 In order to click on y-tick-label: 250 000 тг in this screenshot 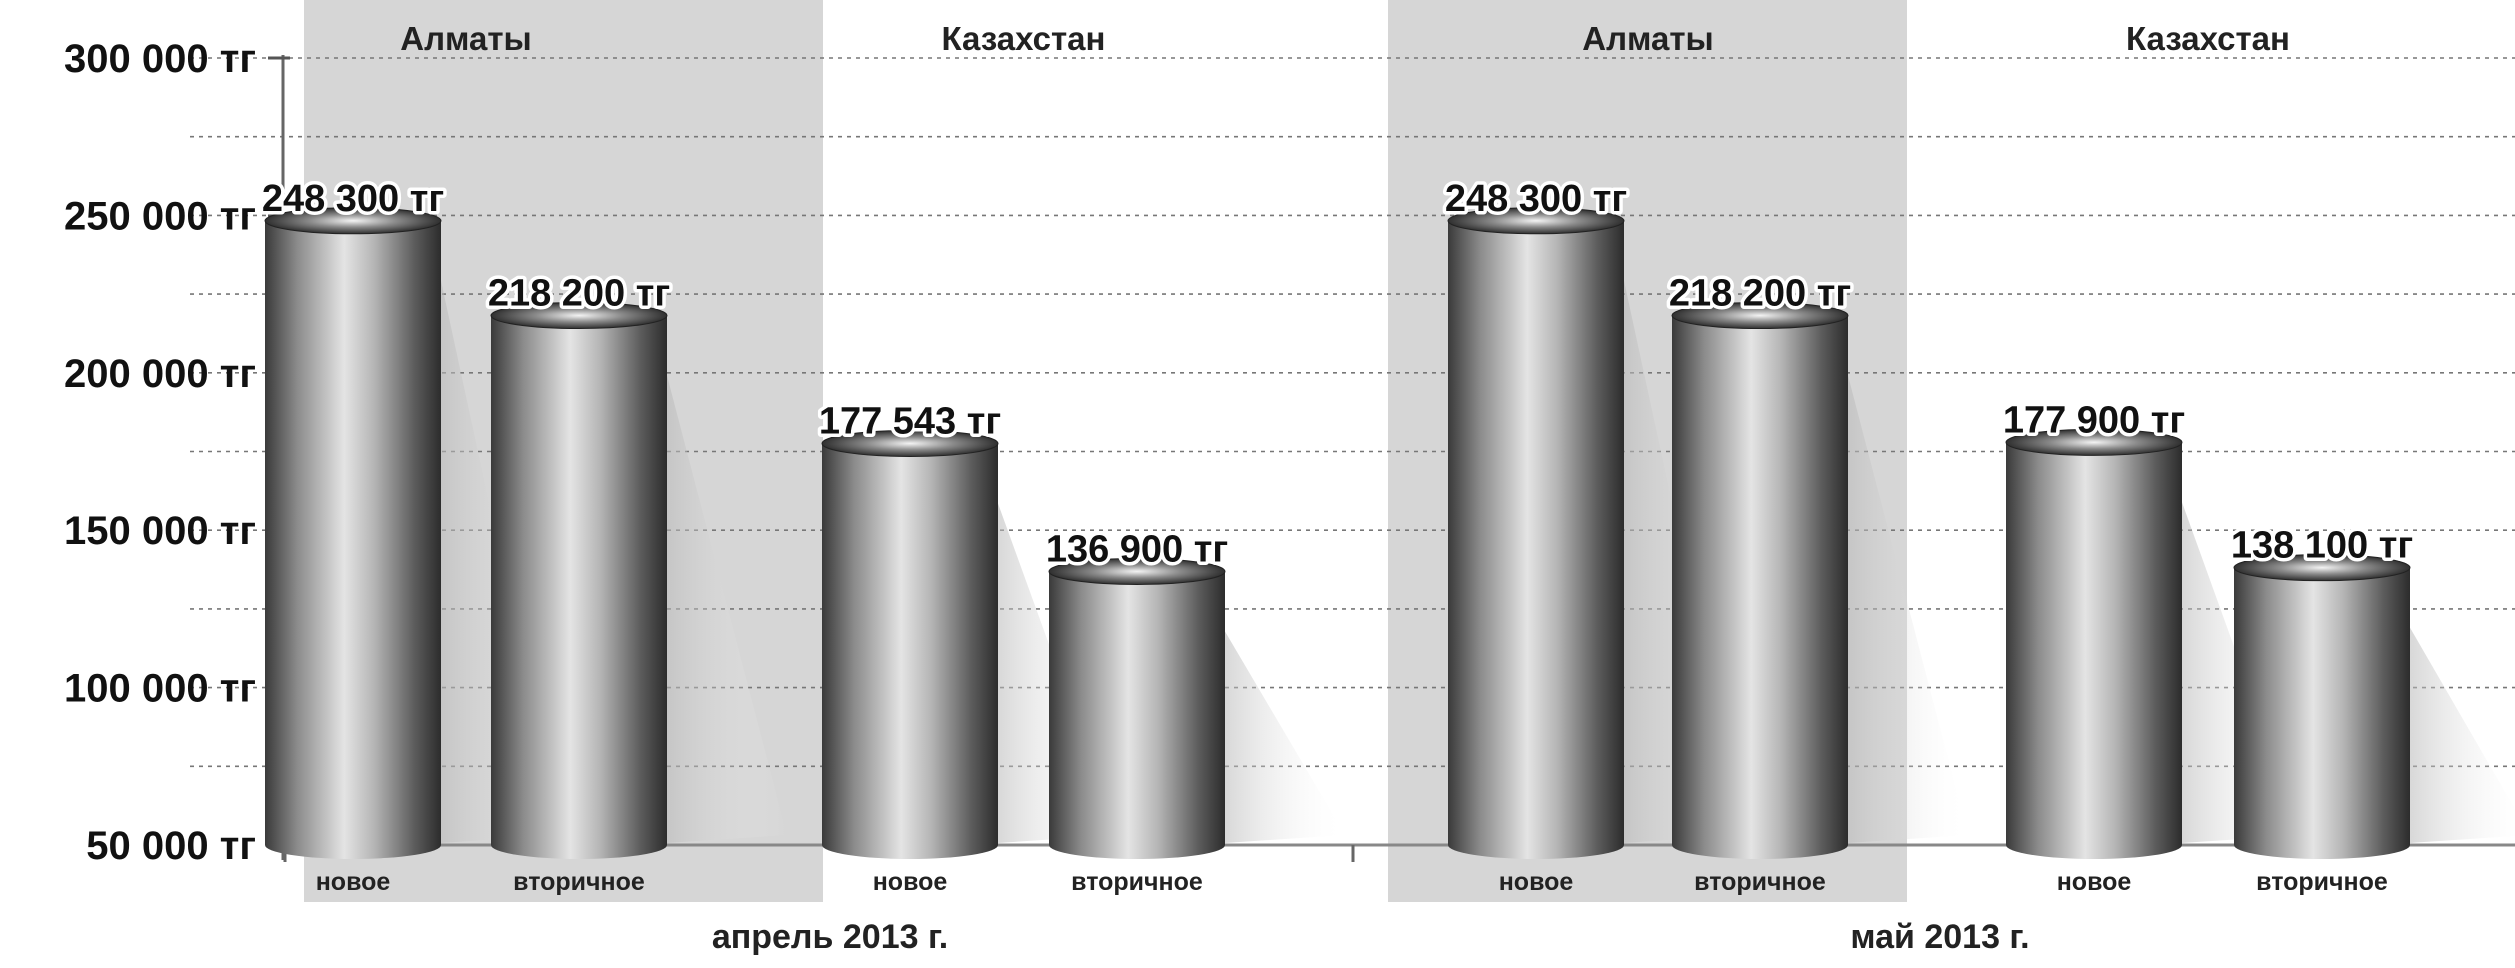, I will do `click(160, 216)`.